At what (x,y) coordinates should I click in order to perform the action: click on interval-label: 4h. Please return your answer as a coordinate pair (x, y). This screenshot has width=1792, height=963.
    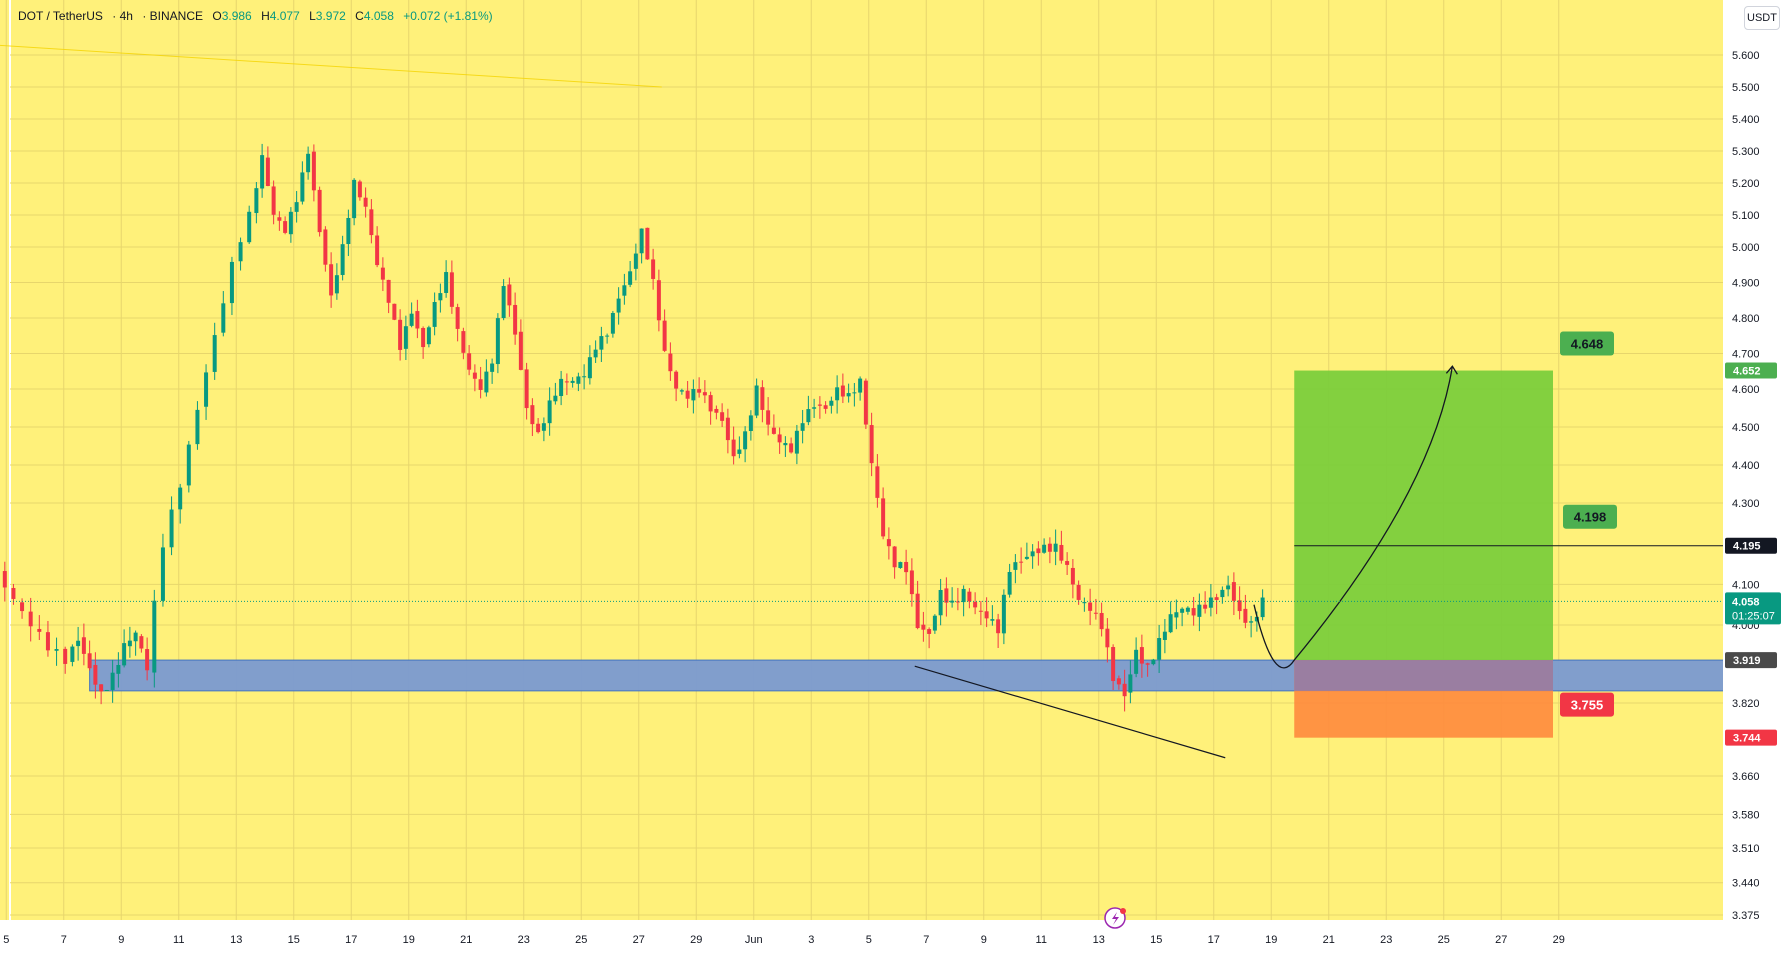
    Looking at the image, I should click on (126, 16).